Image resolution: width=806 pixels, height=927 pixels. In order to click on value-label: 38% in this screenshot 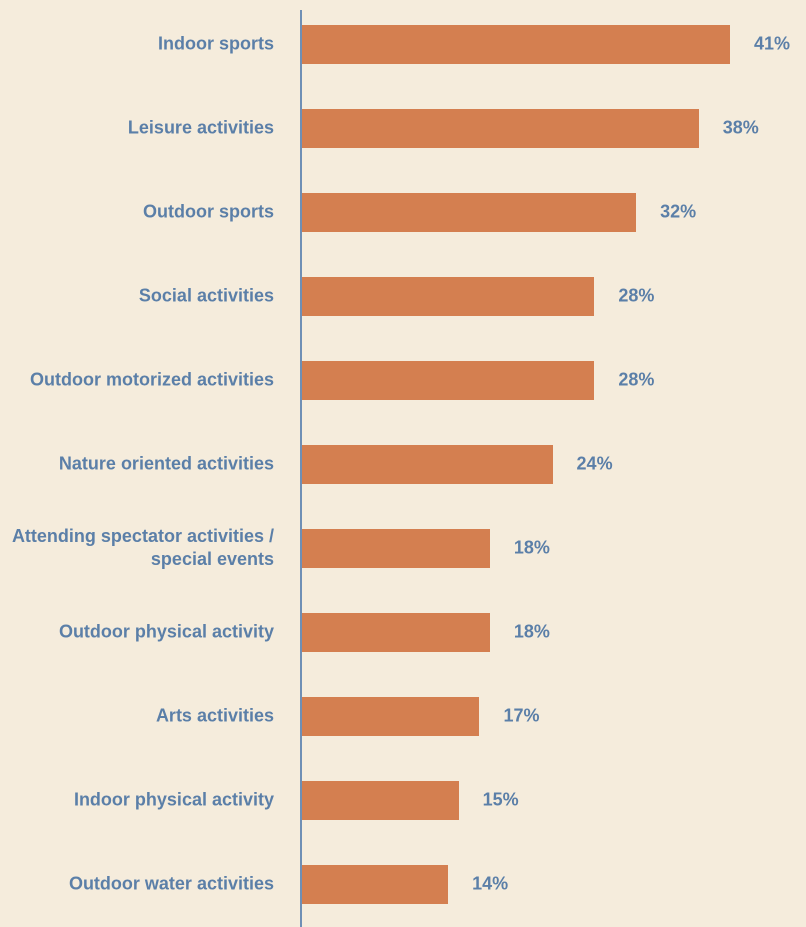, I will do `click(740, 127)`.